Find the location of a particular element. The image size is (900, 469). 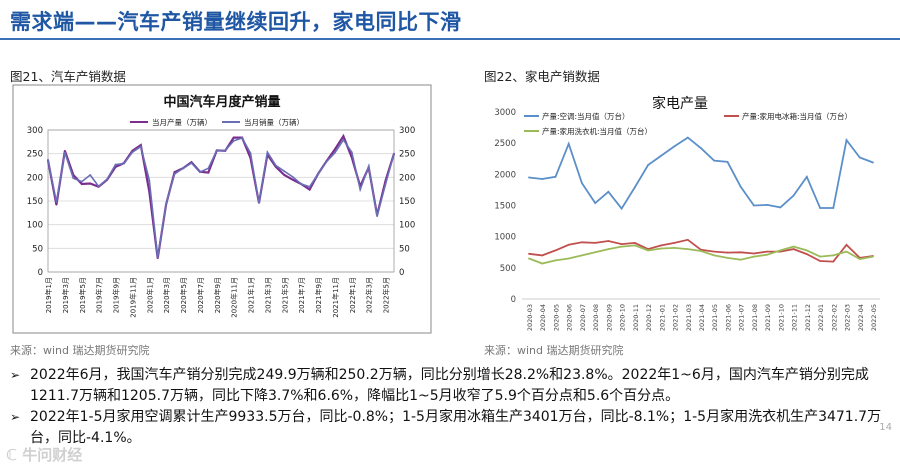

page-number: 14 is located at coordinates (885, 427).